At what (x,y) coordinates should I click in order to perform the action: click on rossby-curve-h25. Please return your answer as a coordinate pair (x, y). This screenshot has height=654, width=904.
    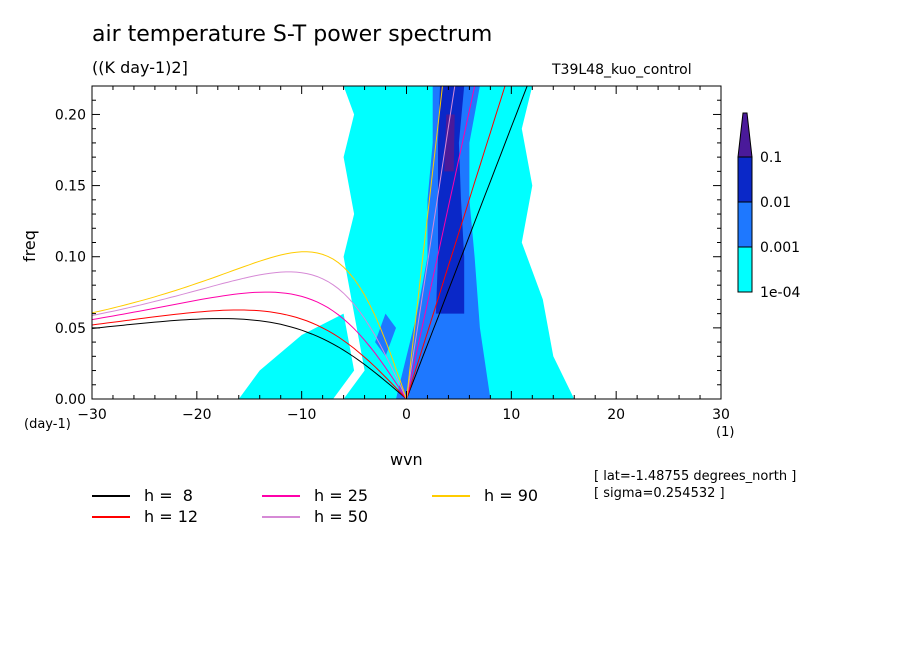
    Looking at the image, I should click on (249, 345).